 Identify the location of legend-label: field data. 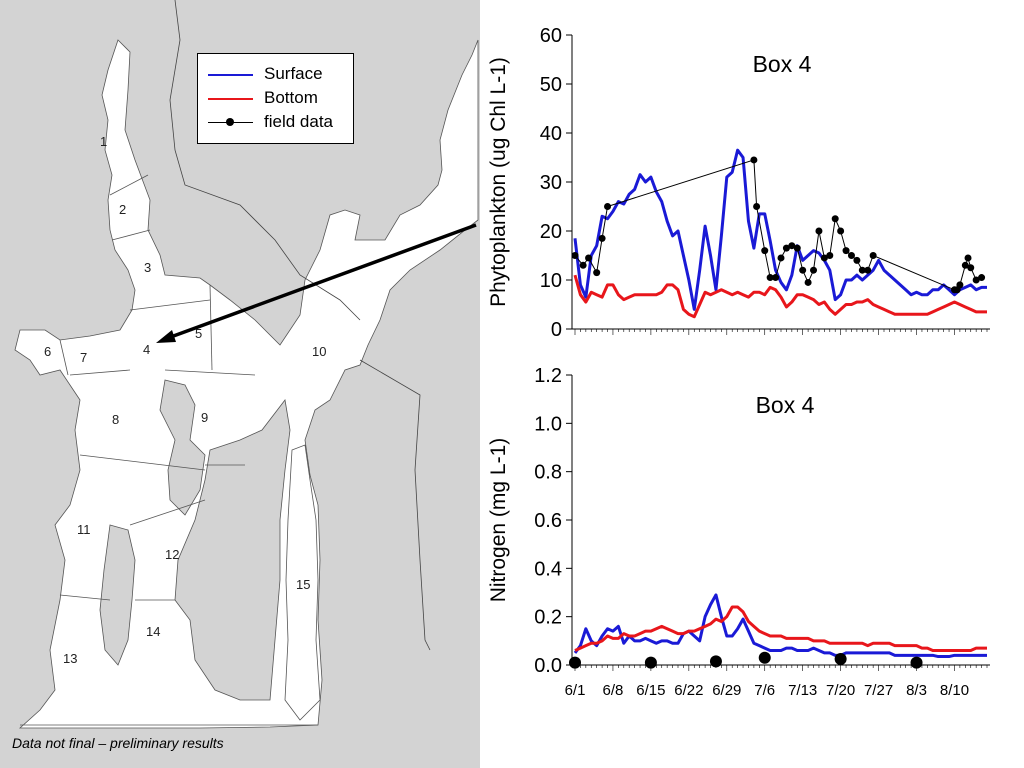
(298, 121).